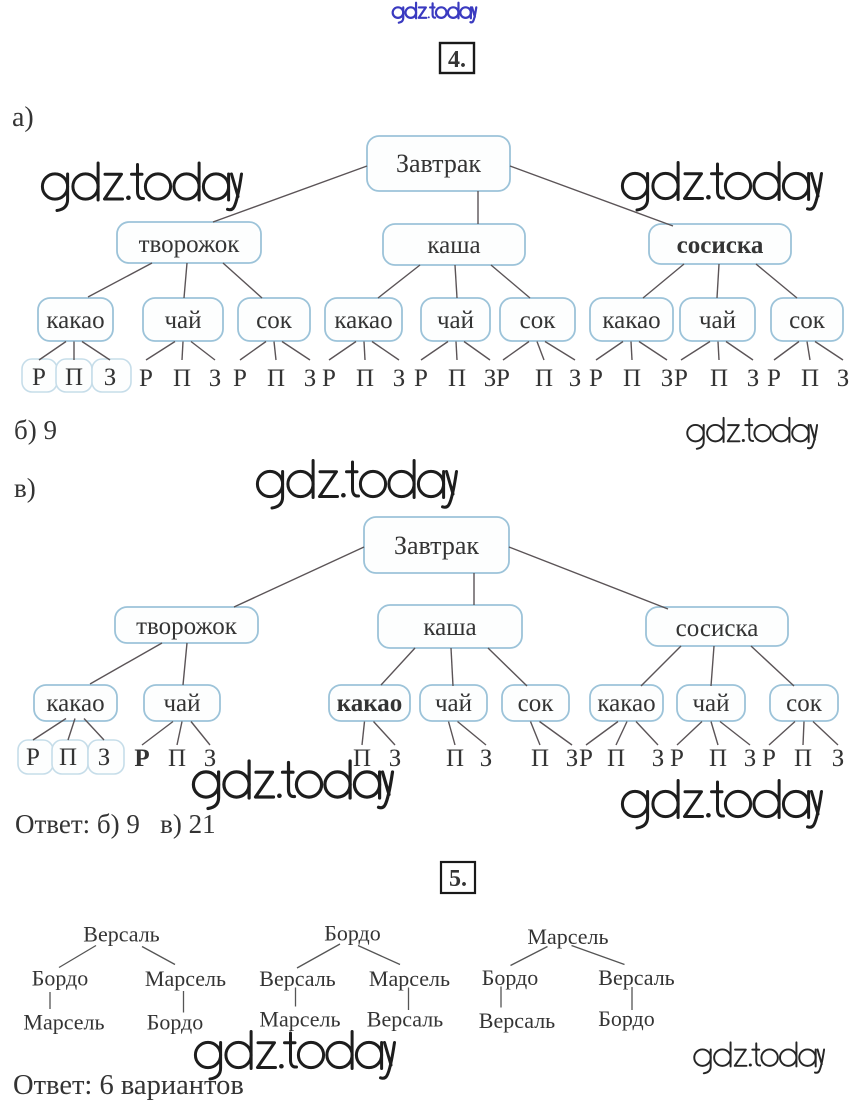 This screenshot has width=868, height=1117. Describe the element at coordinates (128, 1085) in the screenshot. I see `svg-text: Ответ: 6 вариантов` at that location.